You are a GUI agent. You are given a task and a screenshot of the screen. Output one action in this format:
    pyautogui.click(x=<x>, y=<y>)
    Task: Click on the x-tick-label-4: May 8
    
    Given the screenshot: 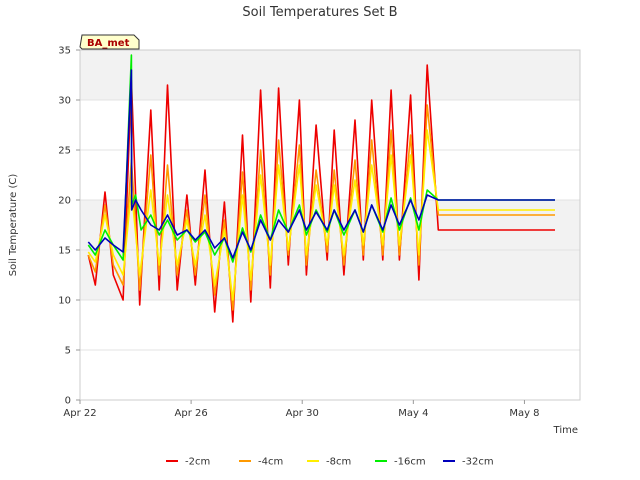 What is the action you would take?
    pyautogui.click(x=524, y=413)
    